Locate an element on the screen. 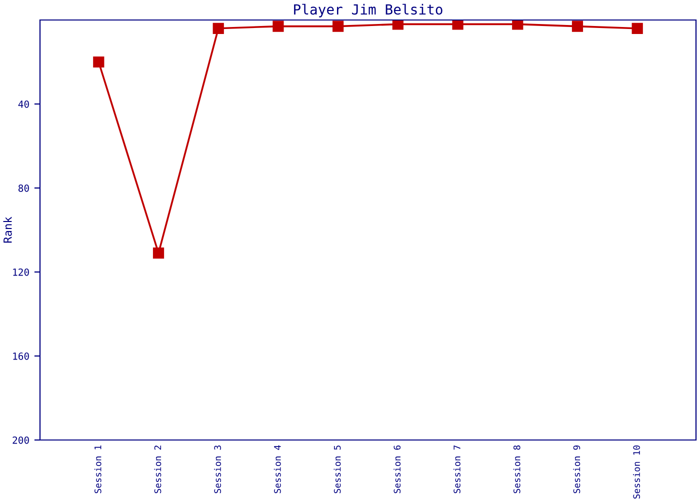  x-tick-label: Session 4 is located at coordinates (277, 469).